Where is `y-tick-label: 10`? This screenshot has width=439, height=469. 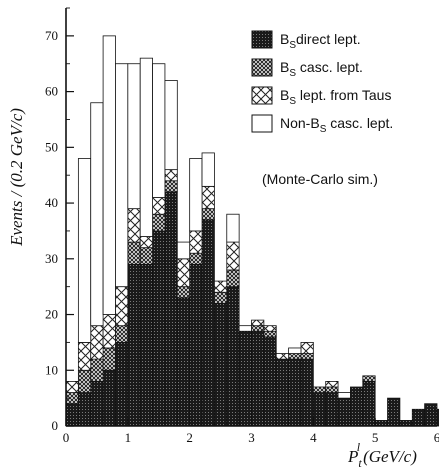 y-tick-label: 10 is located at coordinates (51, 369).